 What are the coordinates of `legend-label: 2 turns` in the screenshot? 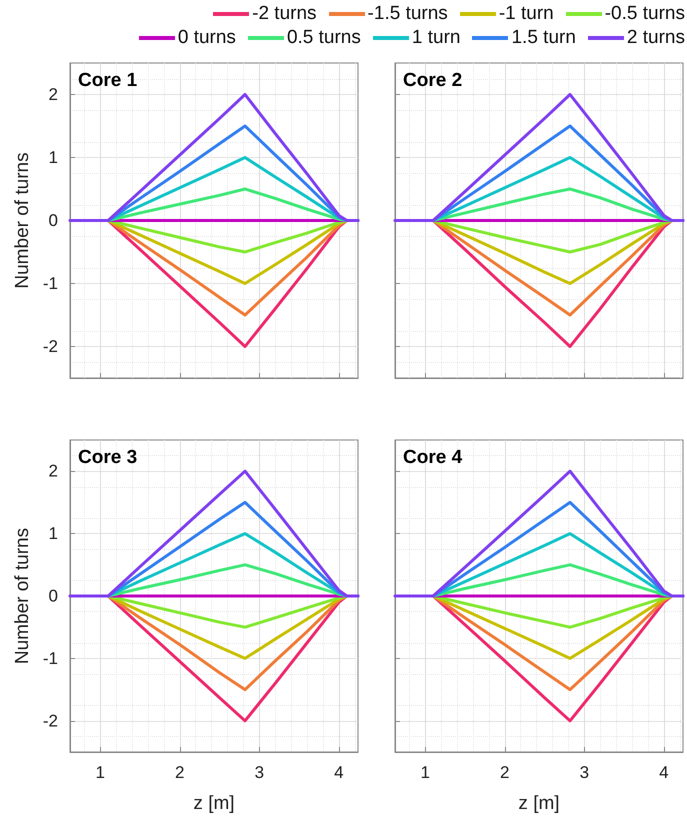 It's located at (655, 38).